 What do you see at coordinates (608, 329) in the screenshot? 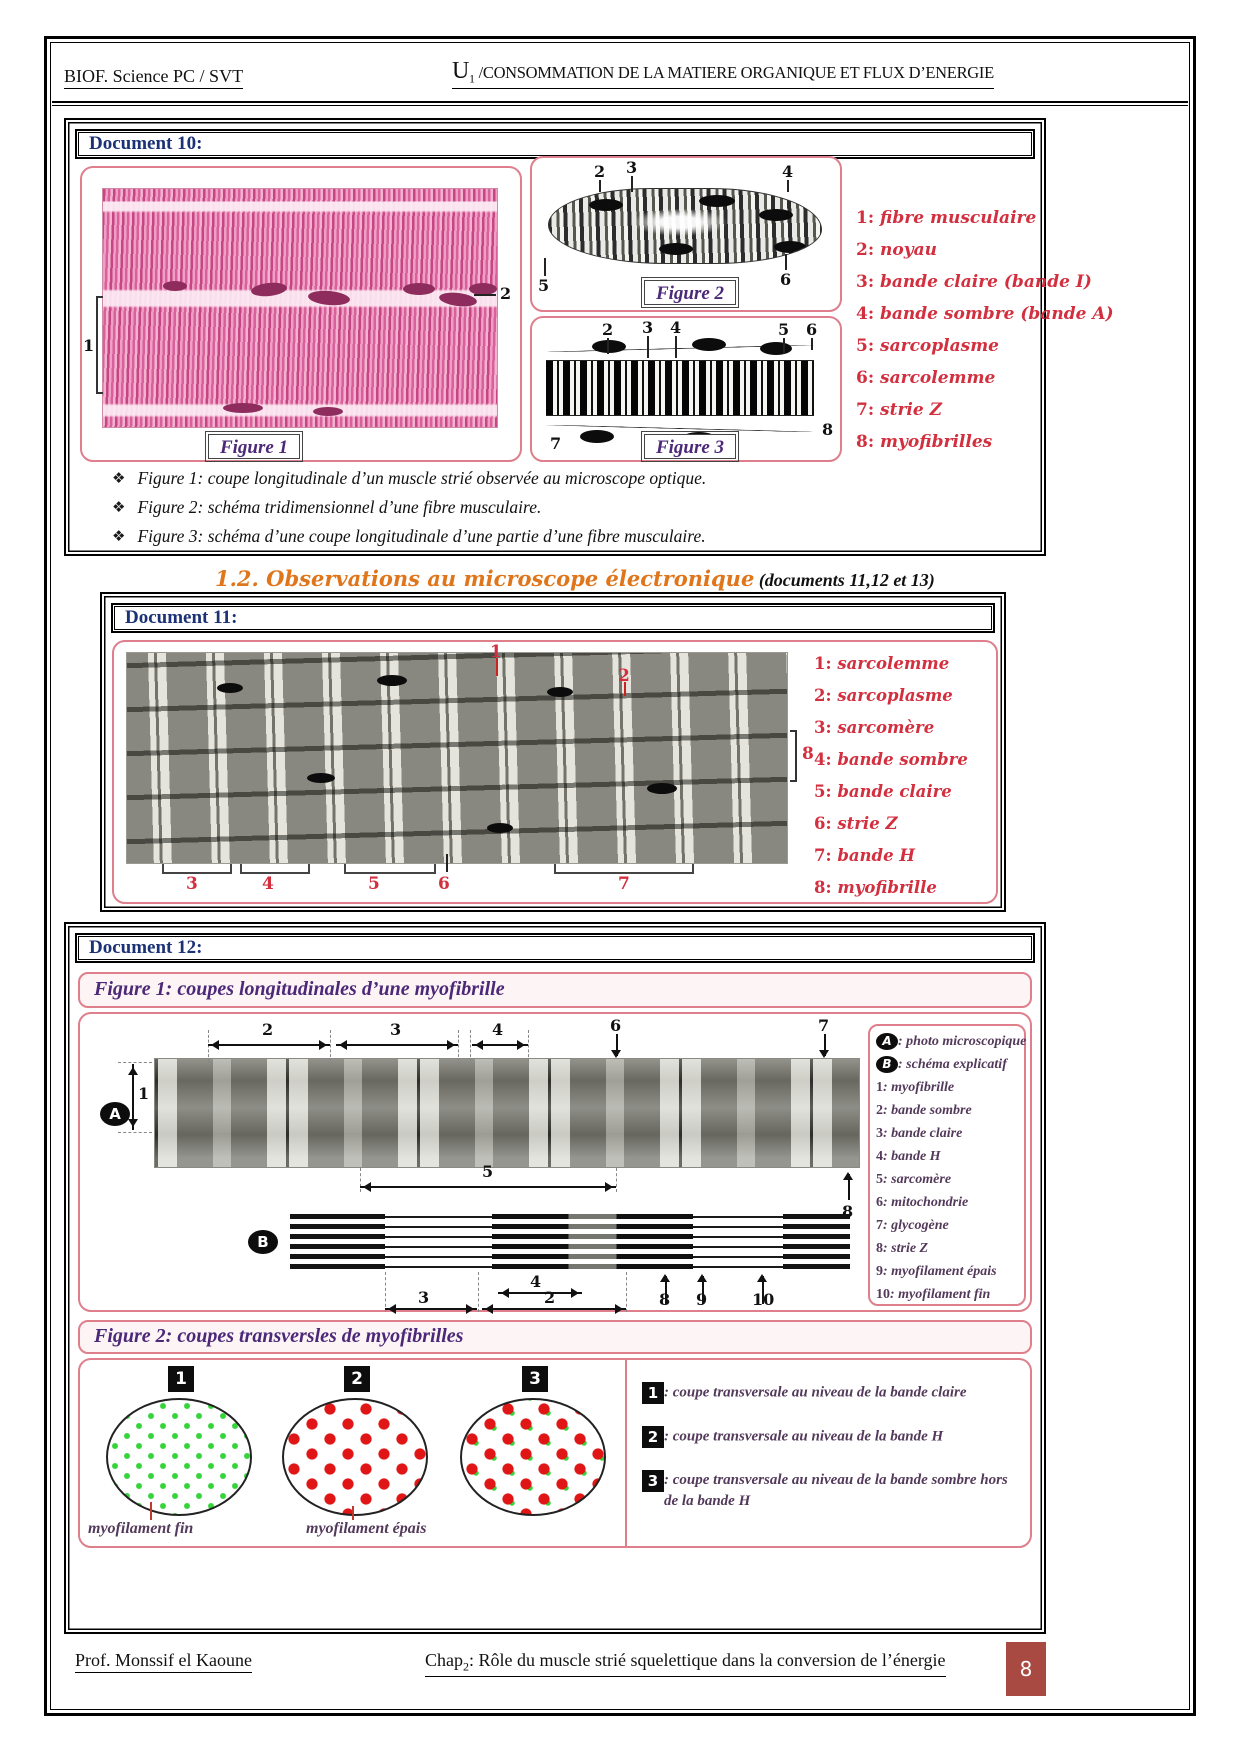
I see `figure-3-mark-2: 2` at bounding box center [608, 329].